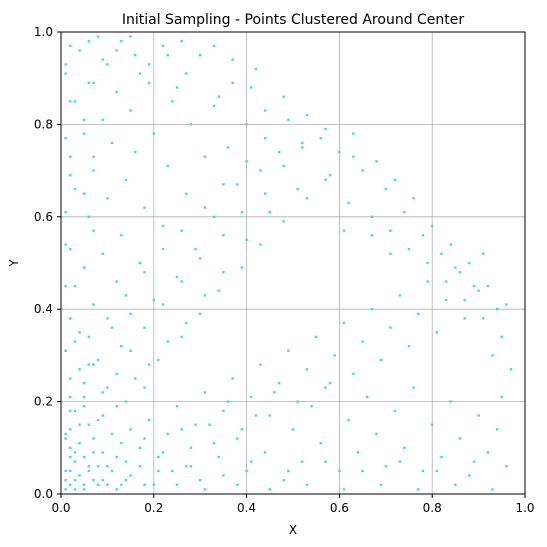 The height and width of the screenshot is (547, 547). Describe the element at coordinates (43, 402) in the screenshot. I see `y-tick-label: 0.2` at that location.